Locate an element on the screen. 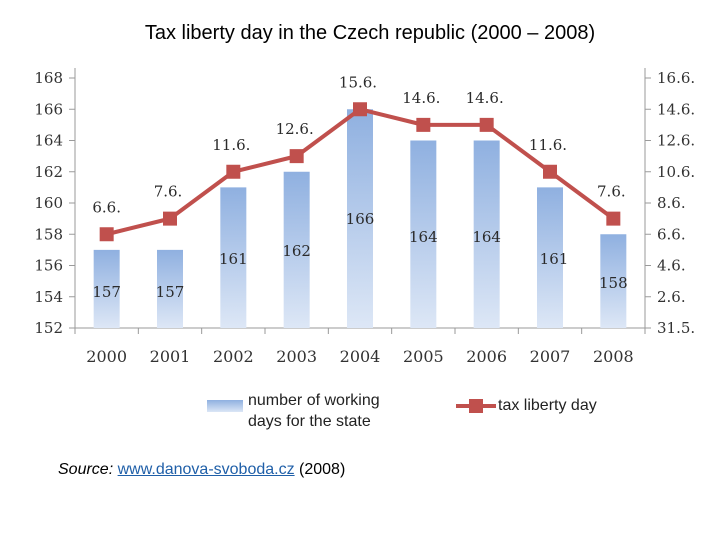  left-tick-label: 160 is located at coordinates (48, 203).